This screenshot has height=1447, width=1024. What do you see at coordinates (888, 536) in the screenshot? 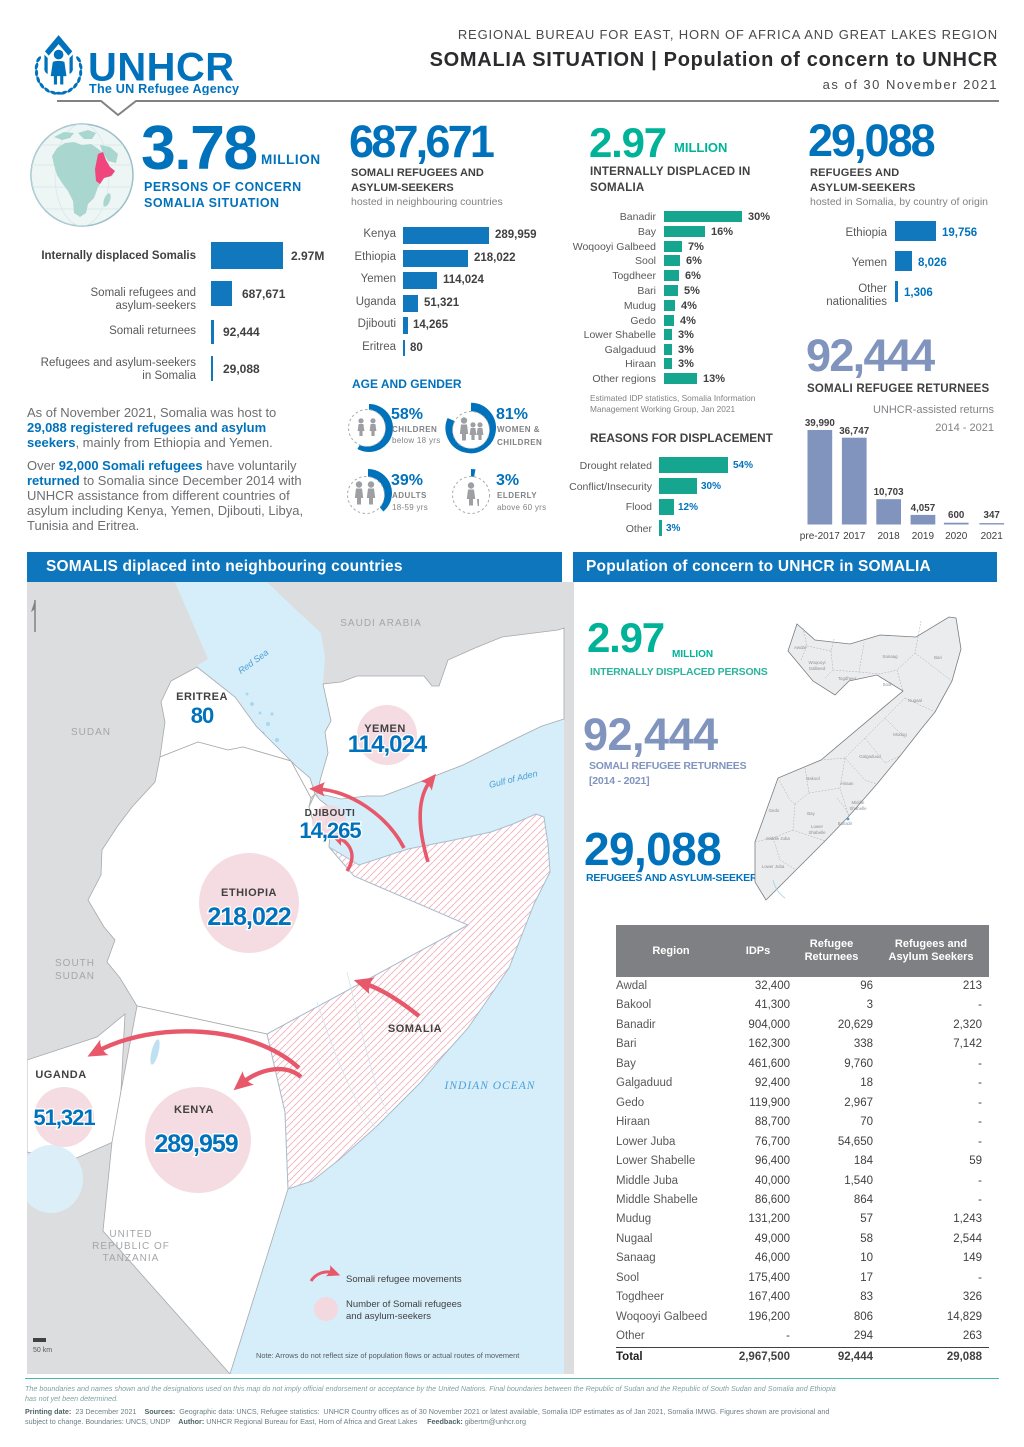
I see `svg-text: 2018` at bounding box center [888, 536].